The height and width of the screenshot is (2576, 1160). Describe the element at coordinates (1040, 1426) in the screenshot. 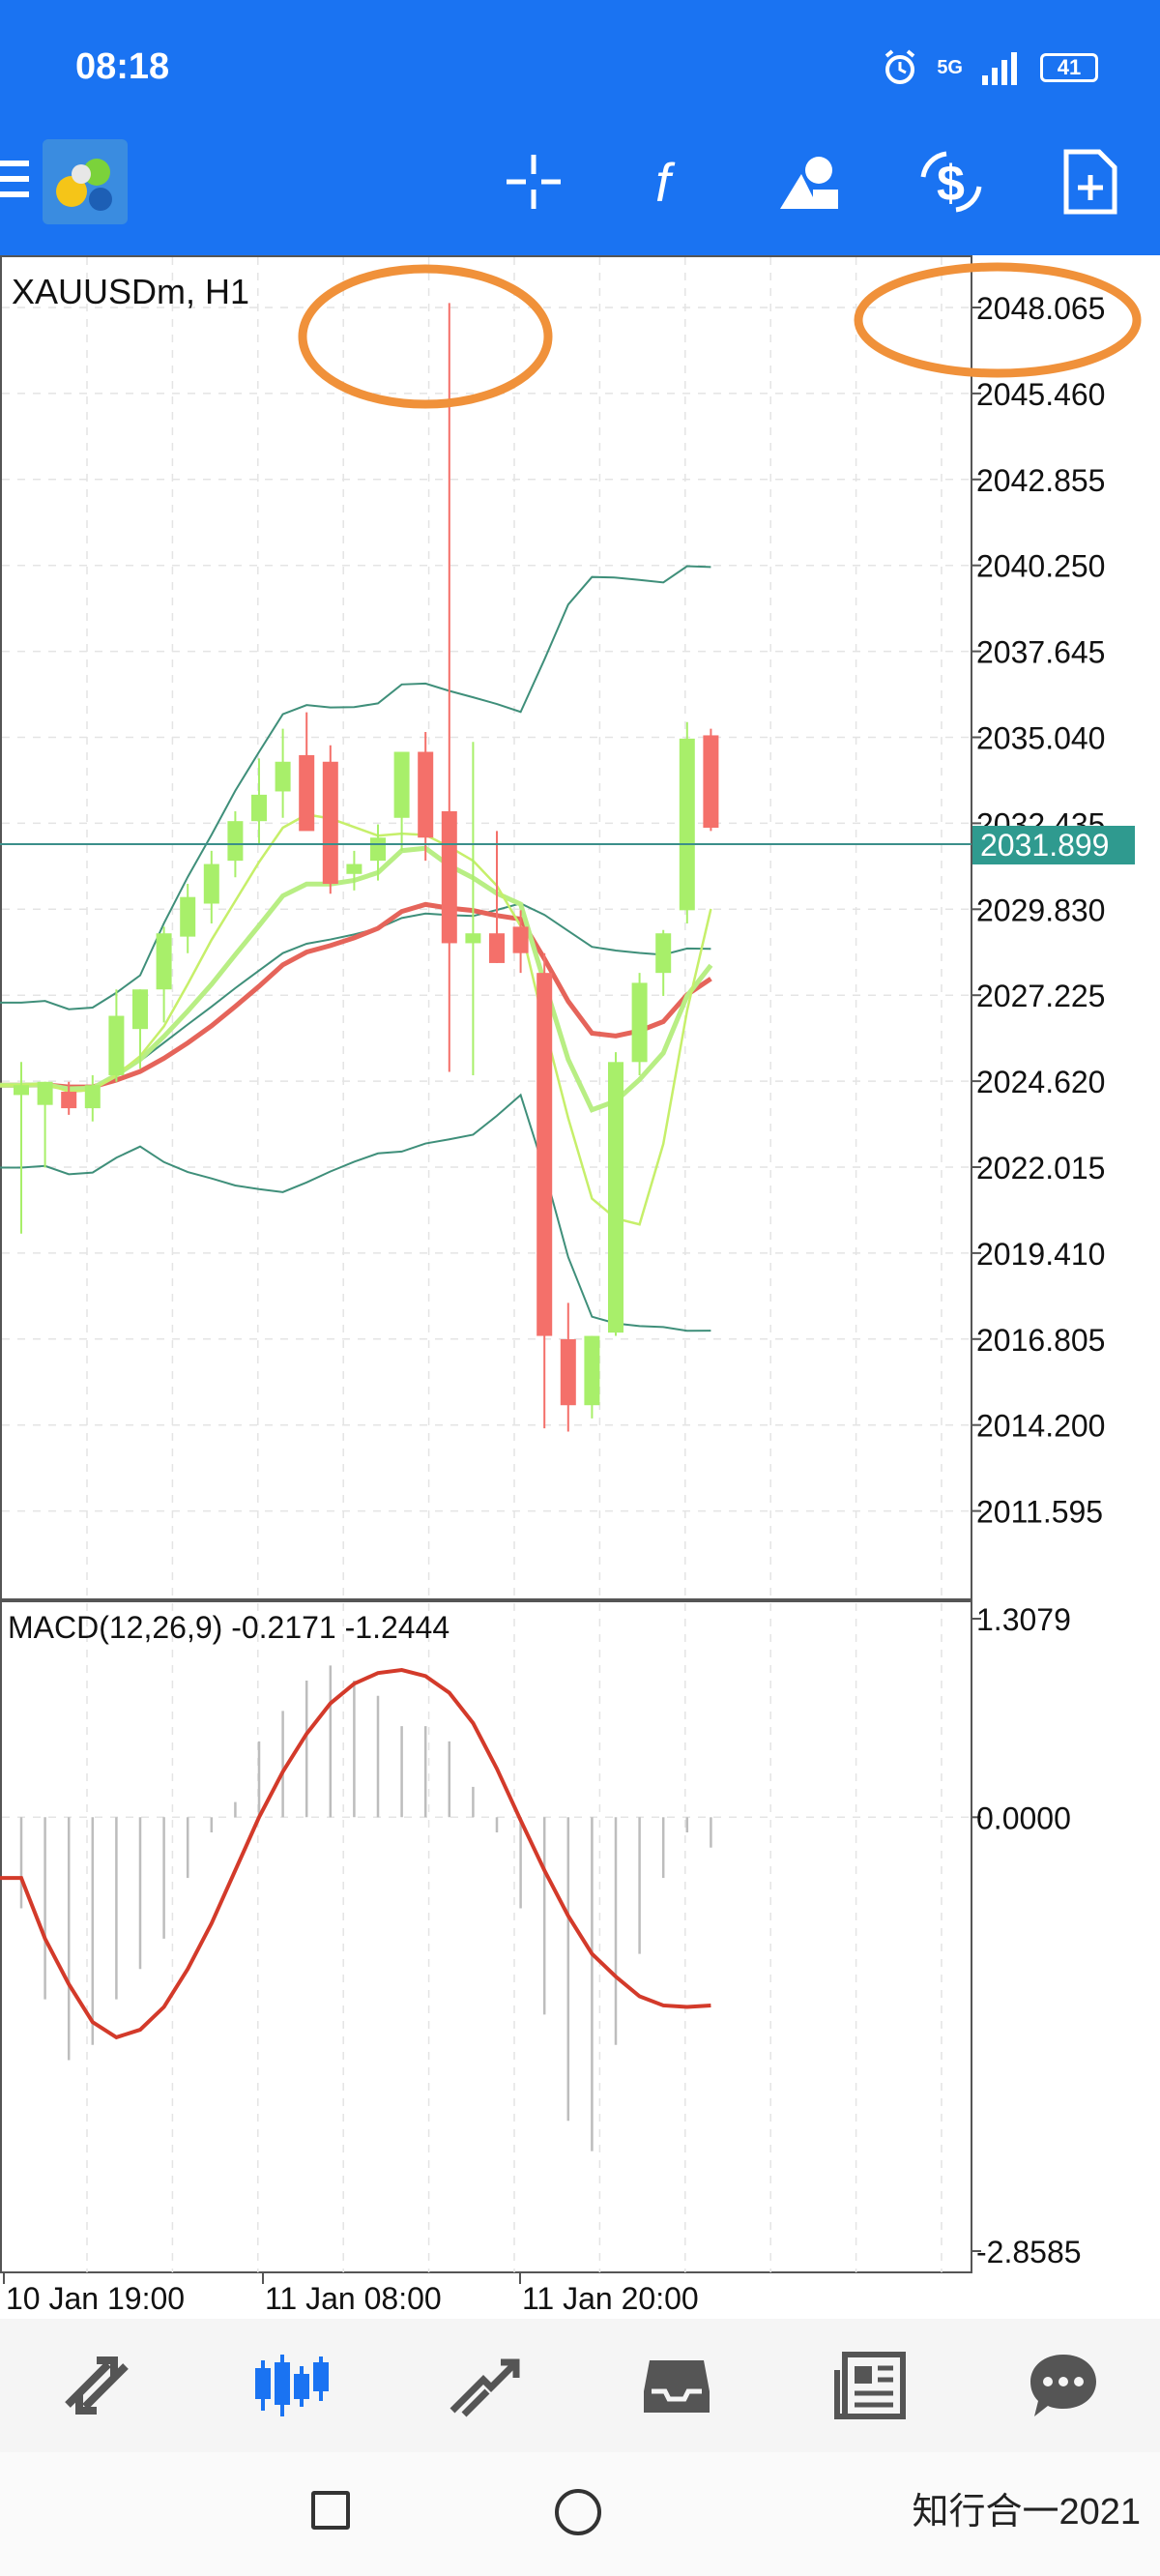

I see `price-tick-label: 2014.200` at that location.